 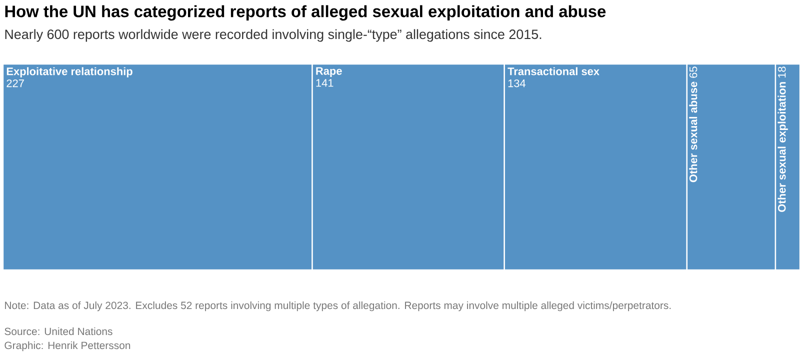 I want to click on category-label: Rape, so click(x=329, y=72).